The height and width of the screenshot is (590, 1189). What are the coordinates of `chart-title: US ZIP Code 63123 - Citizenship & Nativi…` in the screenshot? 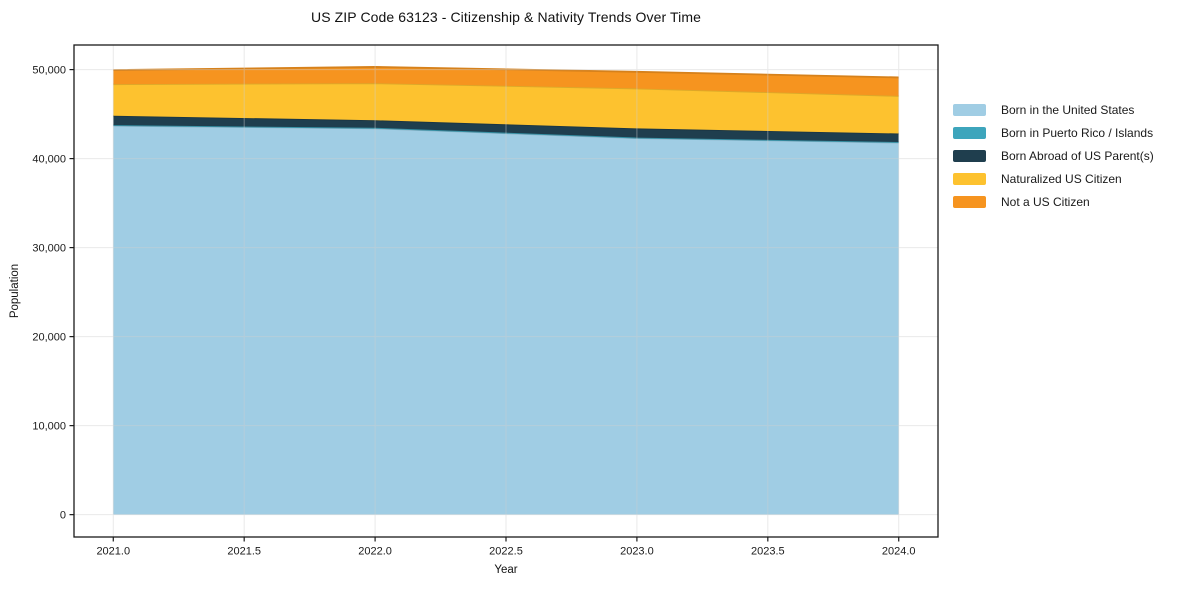 It's located at (506, 17).